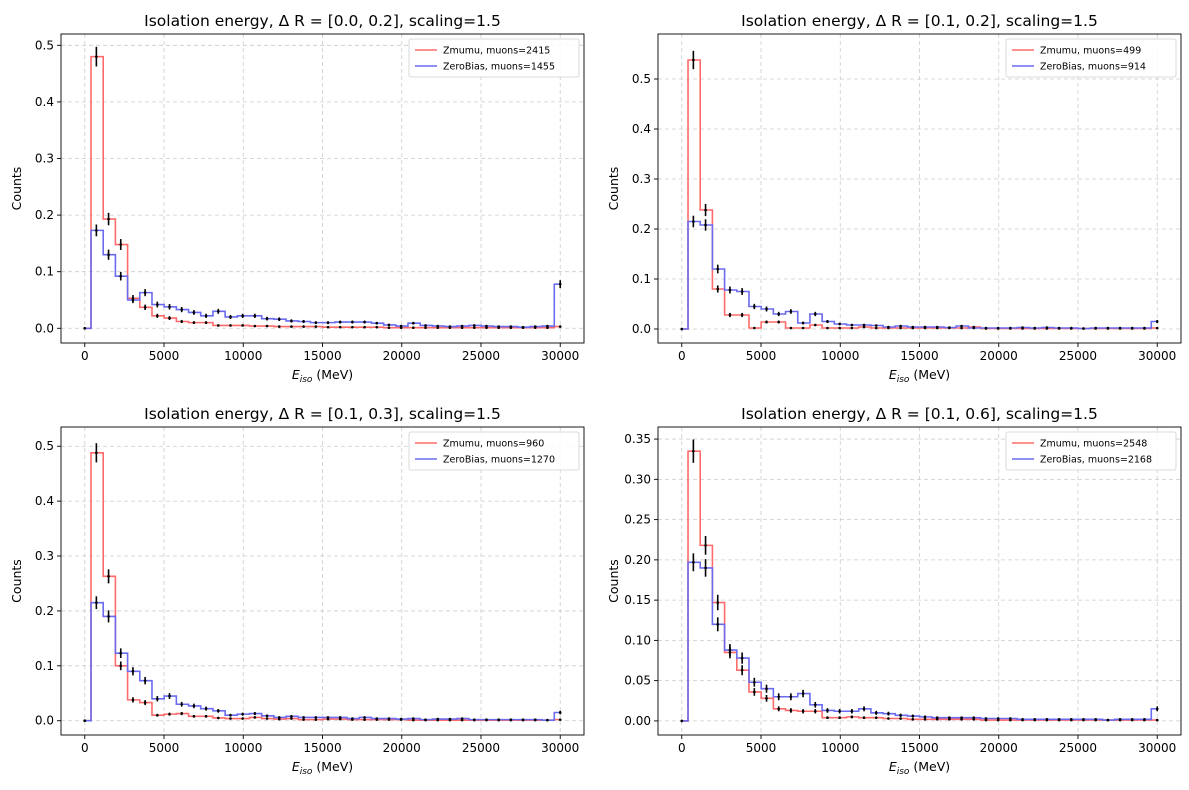 Image resolution: width=1189 pixels, height=790 pixels. I want to click on legend-entry: Zmumu, muons=2415, so click(496, 51).